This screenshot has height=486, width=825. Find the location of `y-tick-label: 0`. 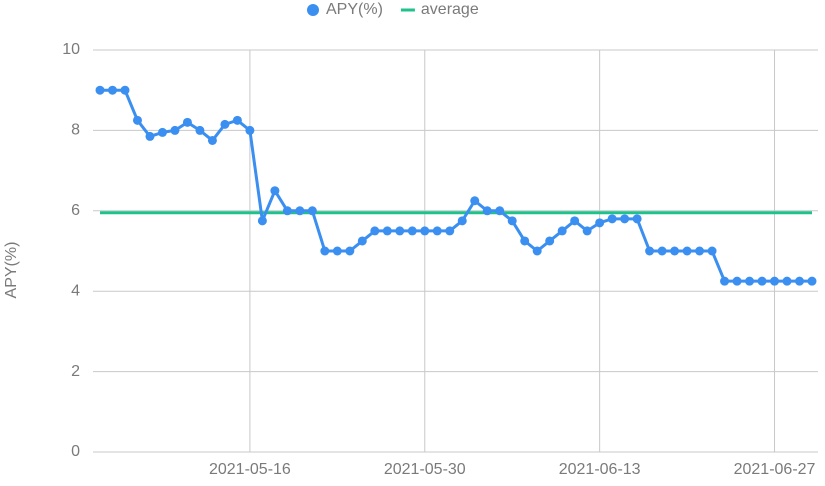

y-tick-label: 0 is located at coordinates (75, 451).